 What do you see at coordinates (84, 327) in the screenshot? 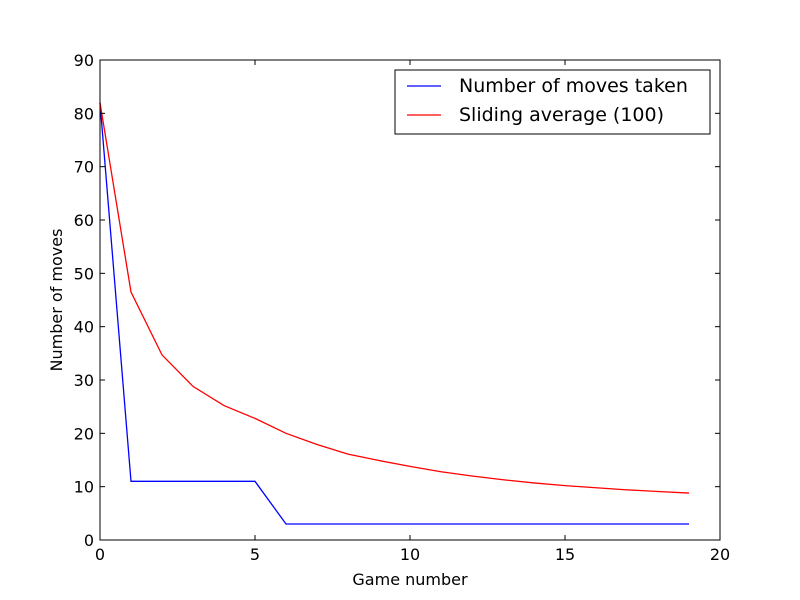
I see `y-tick-label: 40` at bounding box center [84, 327].